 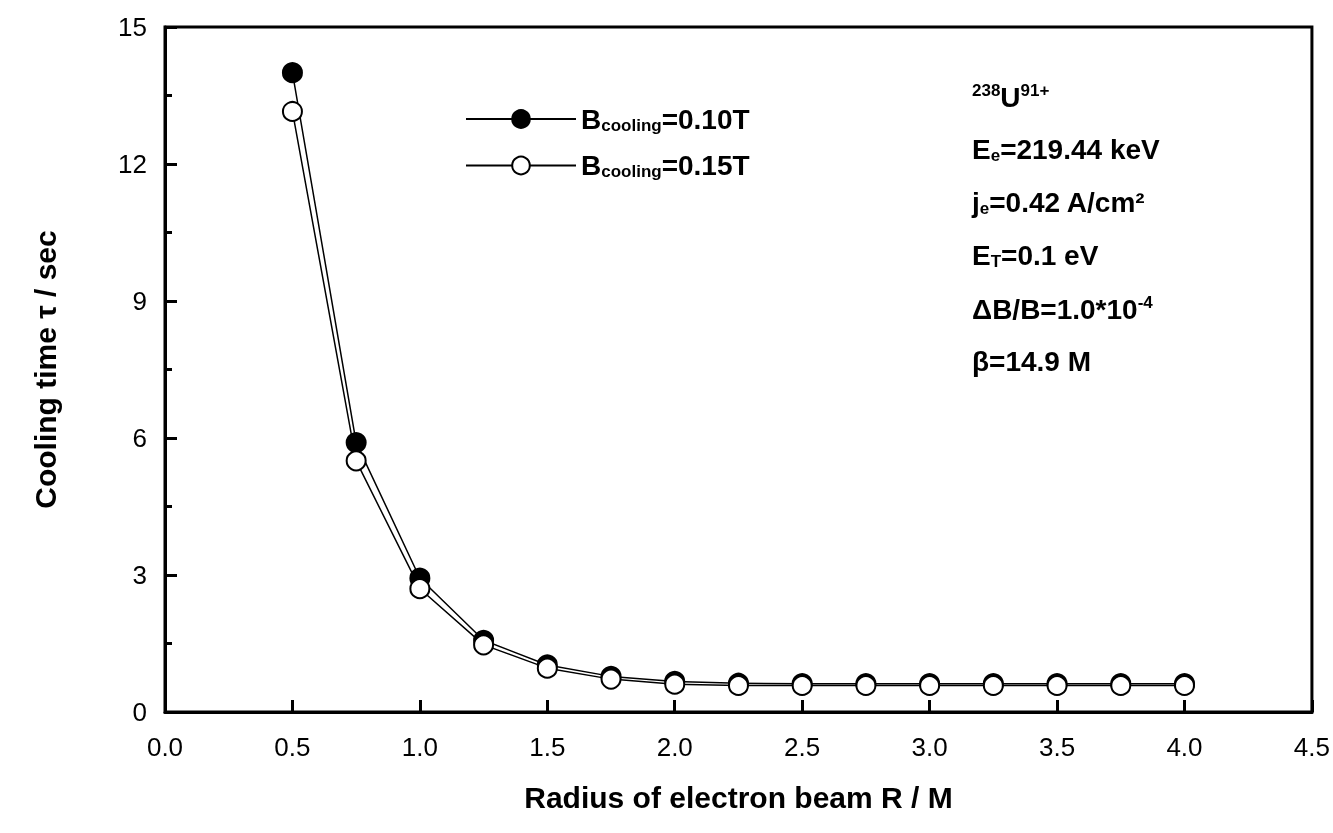 I want to click on x-tick-label: 4.5, so click(x=1312, y=747).